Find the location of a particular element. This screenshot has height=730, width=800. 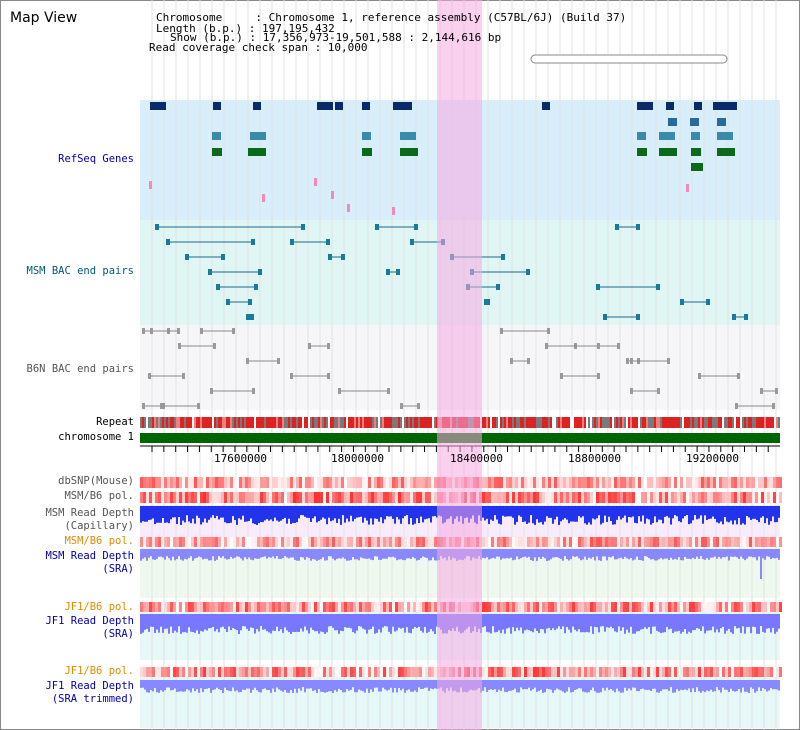

chromosome-ideogram is located at coordinates (630, 59).